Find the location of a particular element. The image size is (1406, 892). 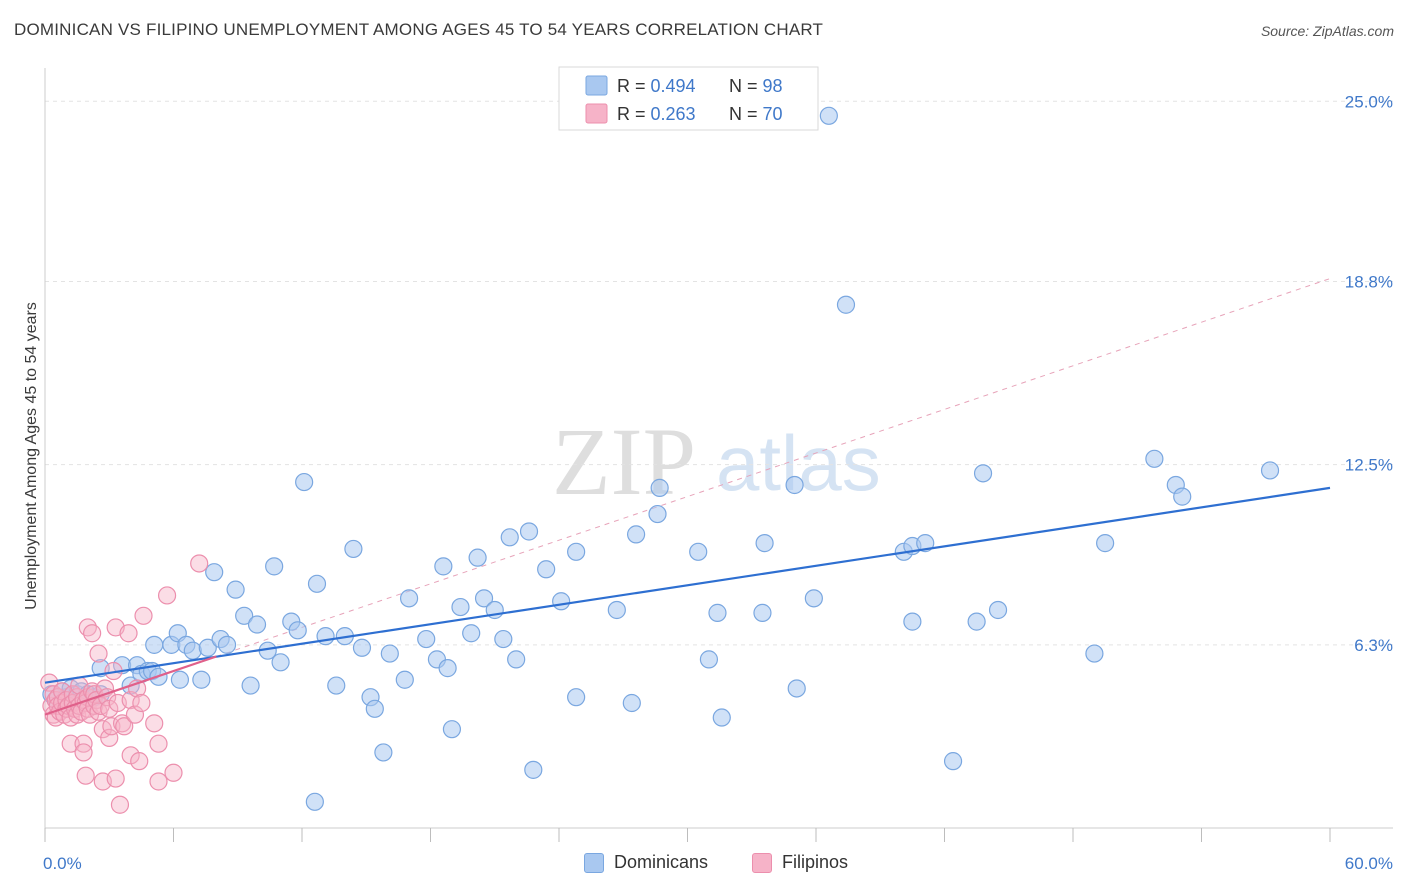

legend-n-label: N = is located at coordinates (746, 86).